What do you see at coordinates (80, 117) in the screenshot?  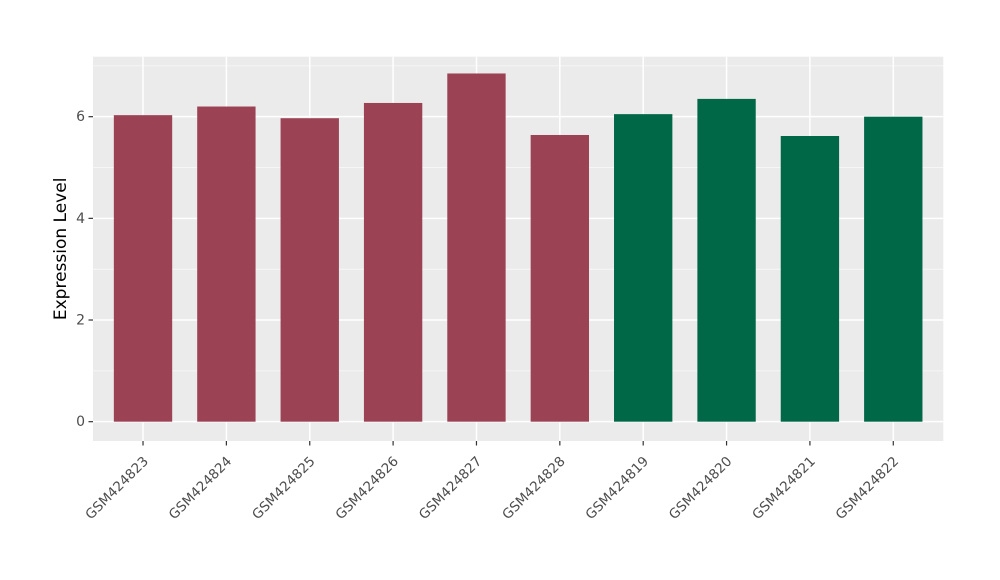 I see `y-tick-label: 6` at bounding box center [80, 117].